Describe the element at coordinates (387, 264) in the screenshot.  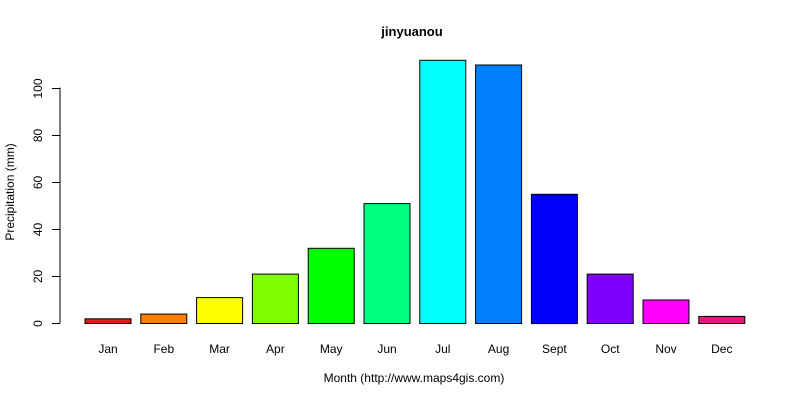
I see `bar-jun` at that location.